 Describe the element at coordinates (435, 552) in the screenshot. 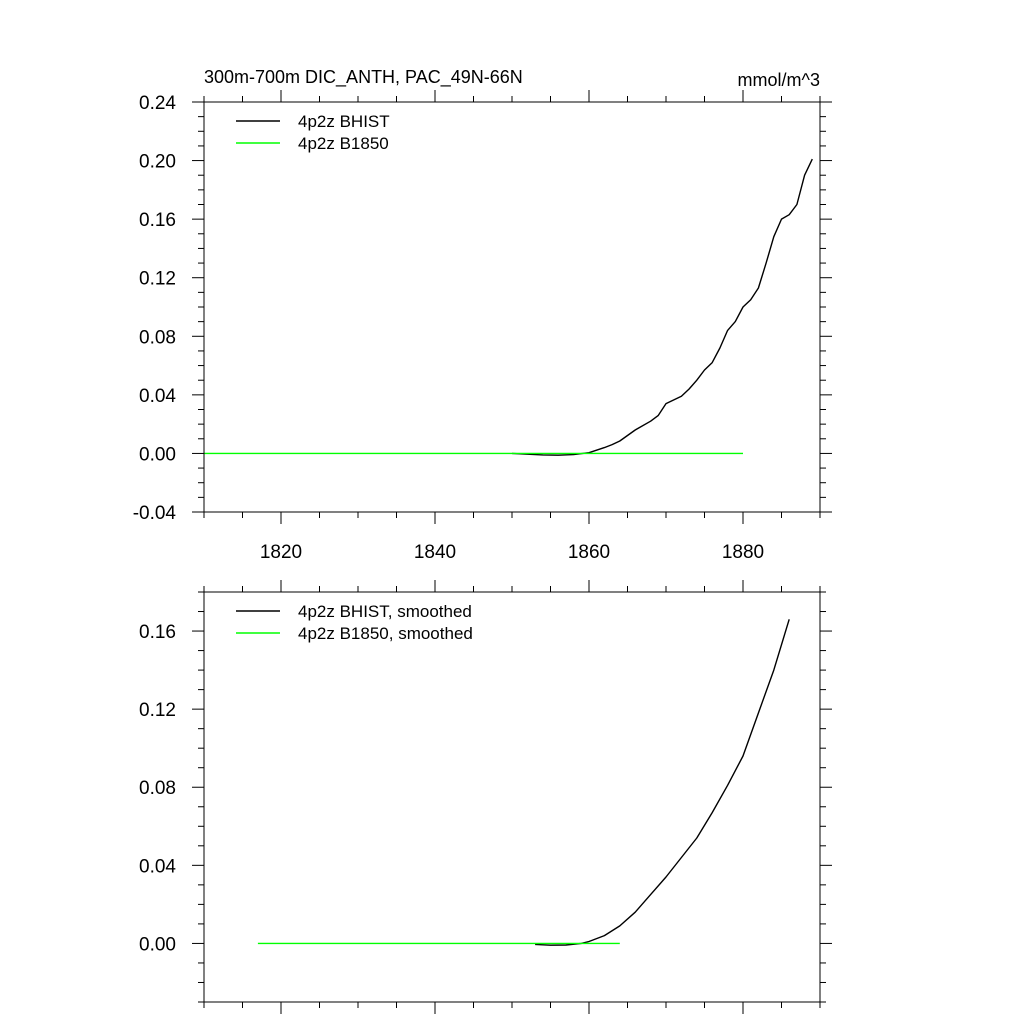

I see `x-tick-label: 1840` at that location.